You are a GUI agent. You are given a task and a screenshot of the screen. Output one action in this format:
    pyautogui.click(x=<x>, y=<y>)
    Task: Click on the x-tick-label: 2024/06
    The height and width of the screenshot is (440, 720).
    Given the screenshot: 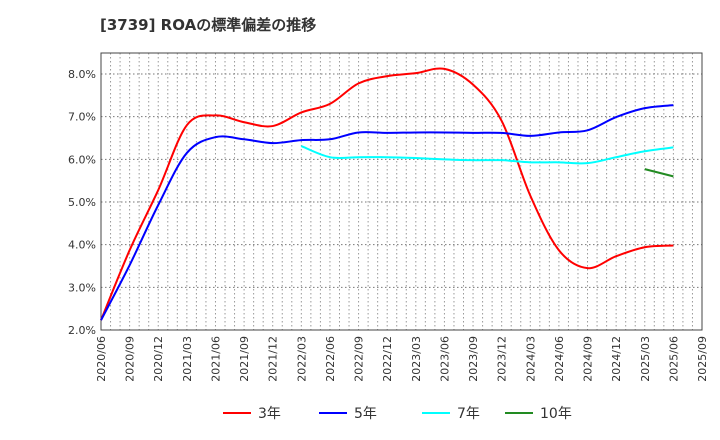 What is the action you would take?
    pyautogui.click(x=559, y=359)
    